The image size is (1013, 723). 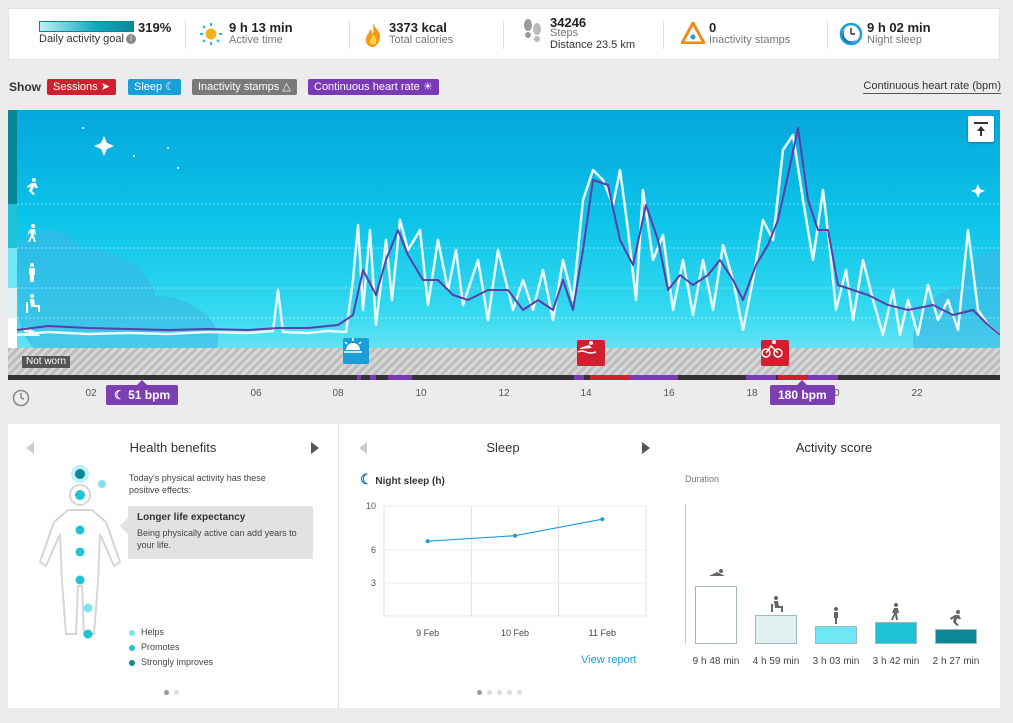 What do you see at coordinates (515, 530) in the screenshot?
I see `sleep-series-line` at bounding box center [515, 530].